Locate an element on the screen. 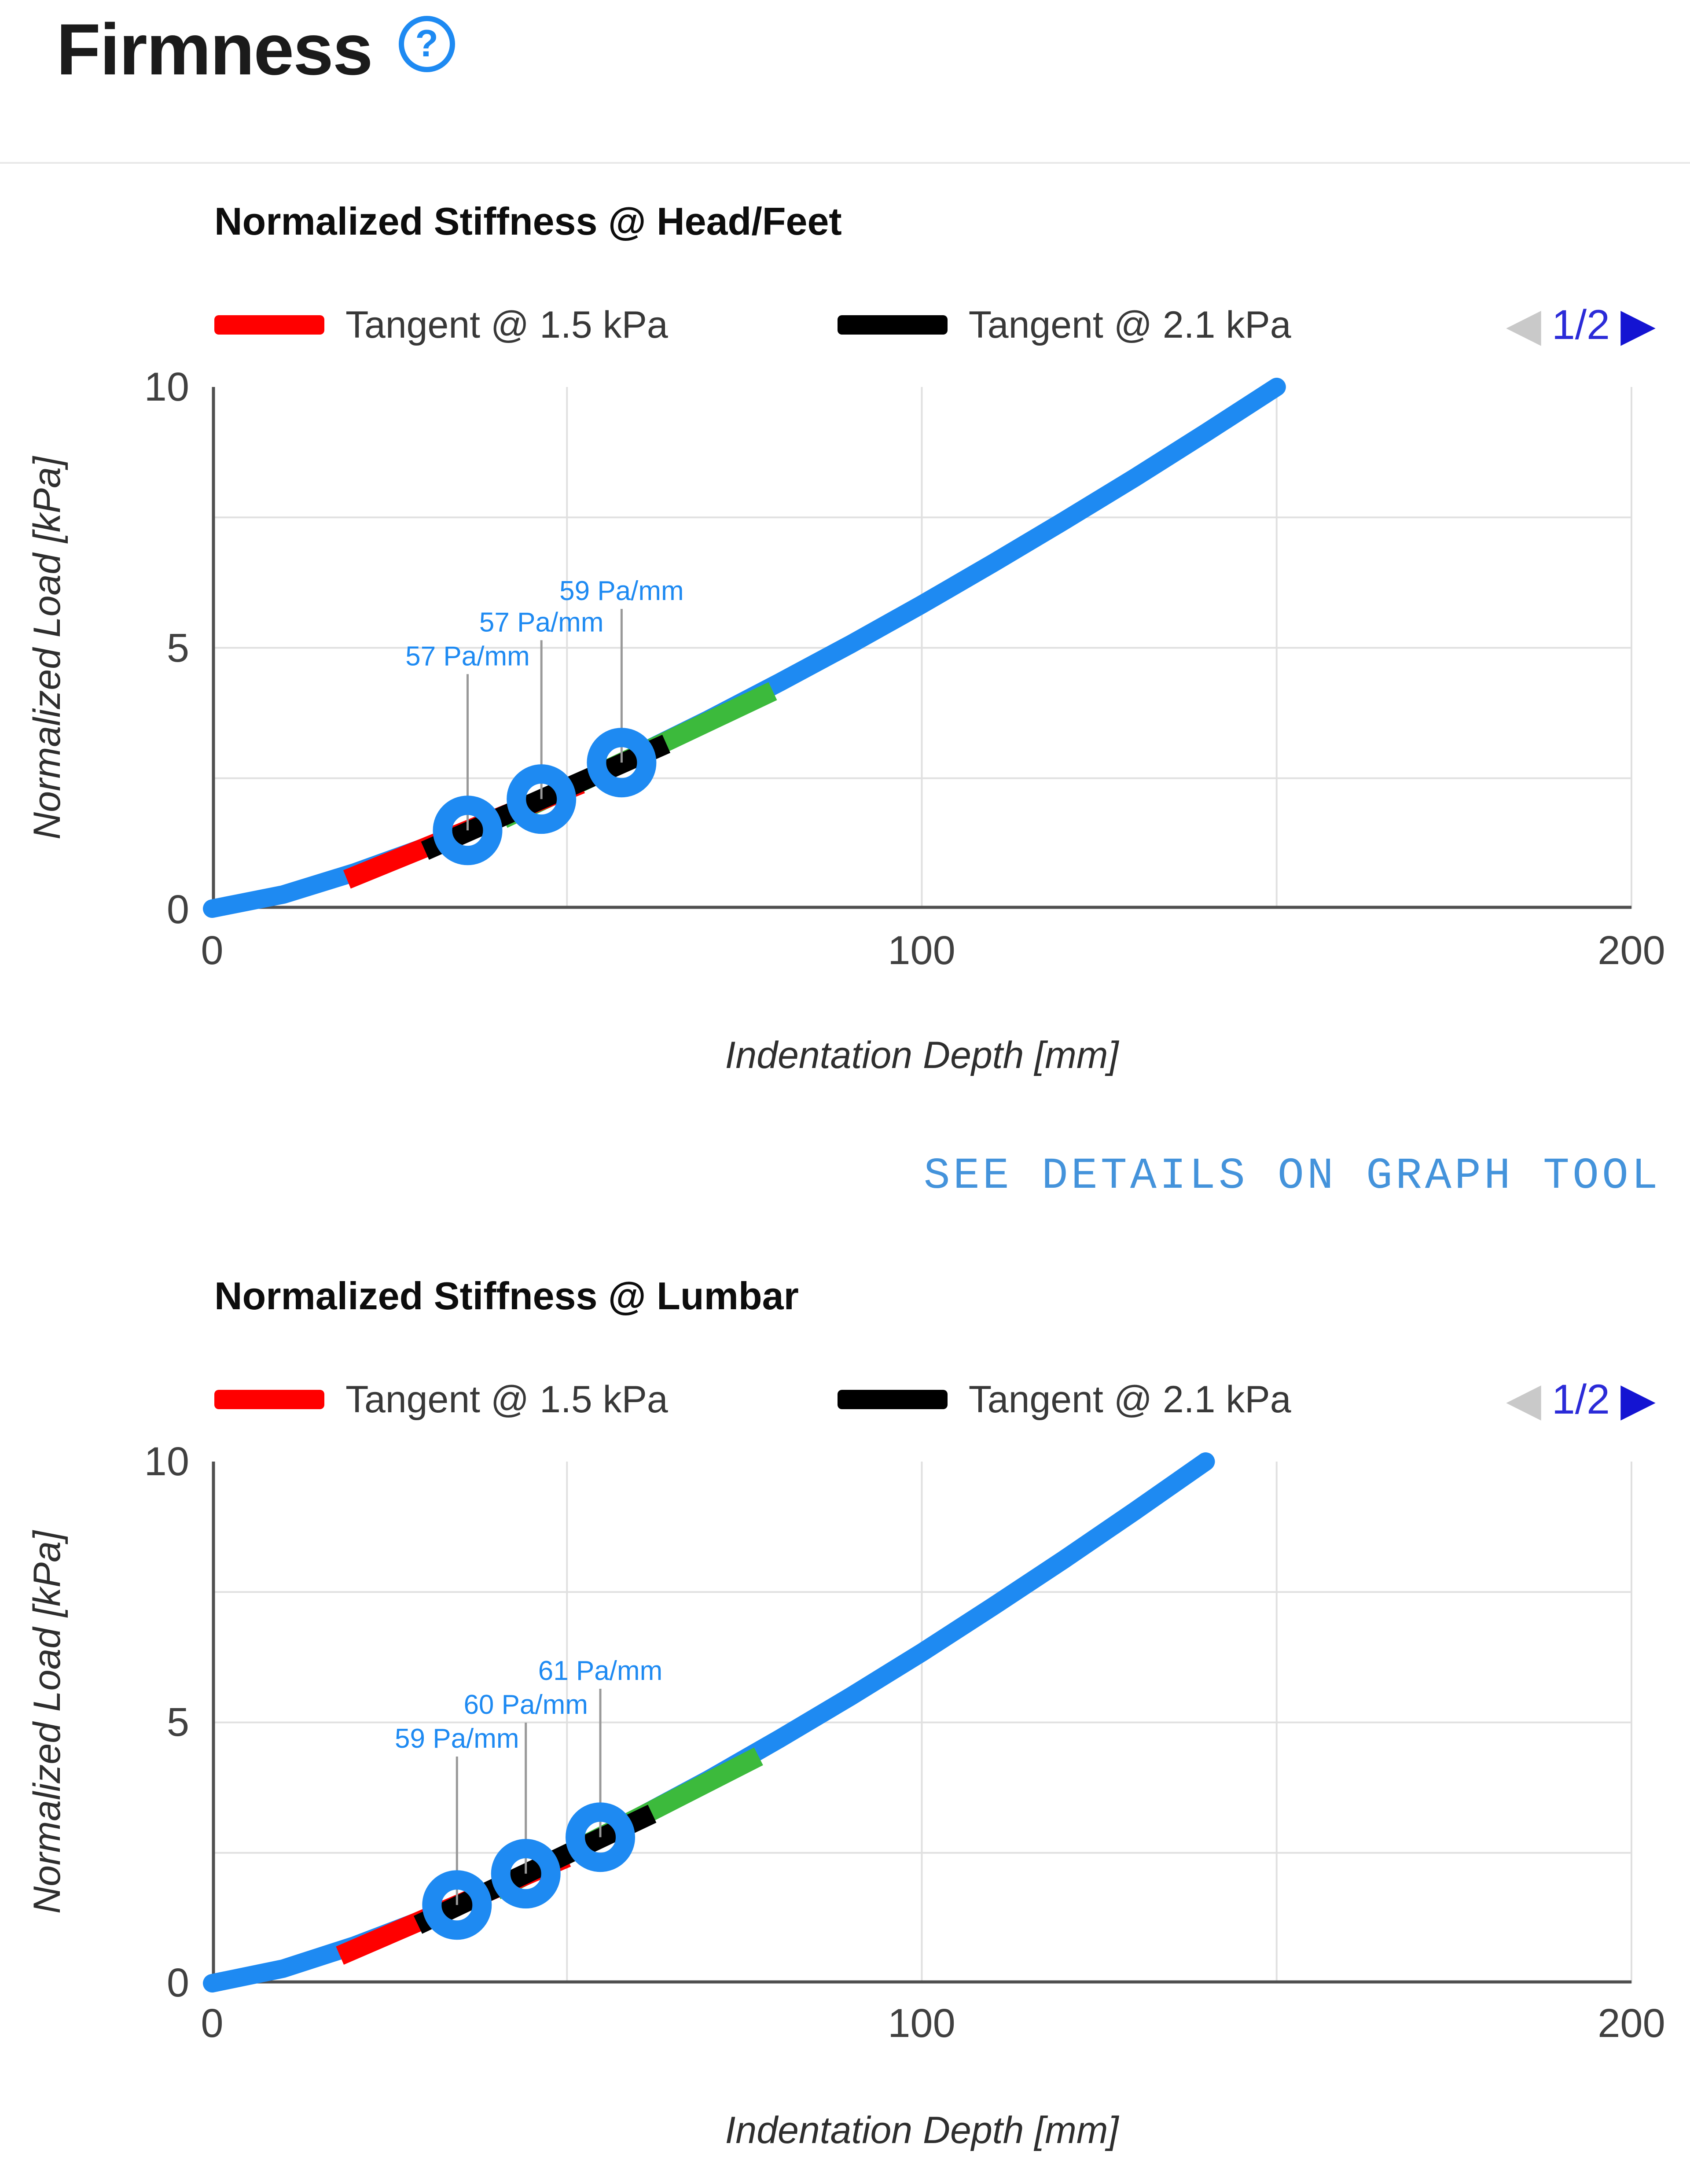 Image resolution: width=1690 pixels, height=2184 pixels. chart-title-lumbar: Normalized Stiffness @ Lumbar is located at coordinates (506, 1296).